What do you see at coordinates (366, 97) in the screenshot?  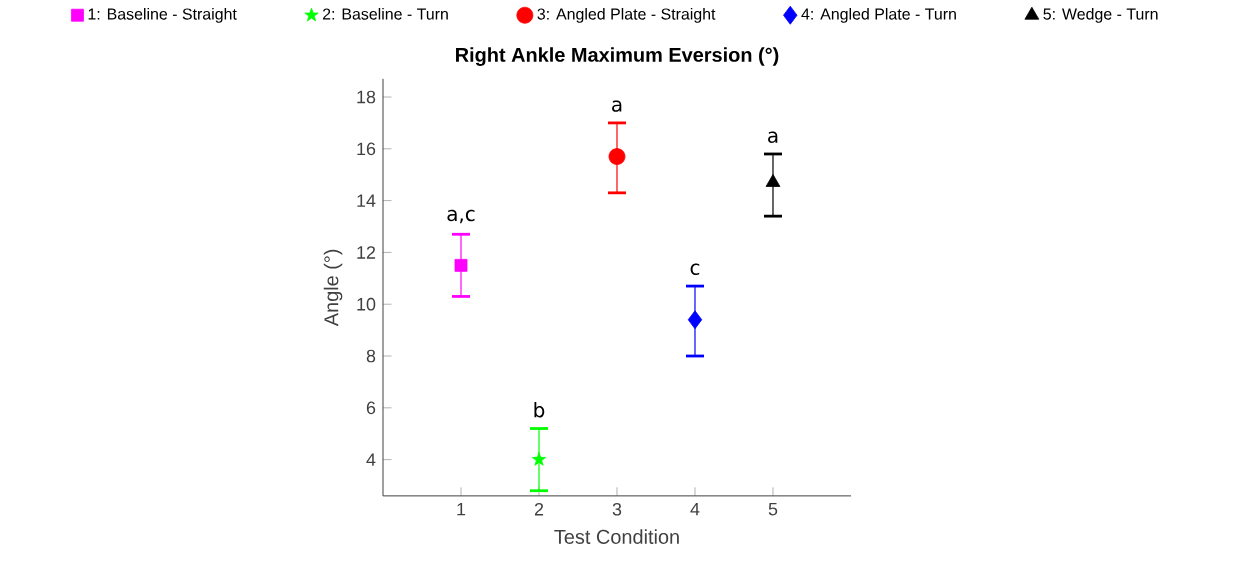 I see `y-tick-label: 18` at bounding box center [366, 97].